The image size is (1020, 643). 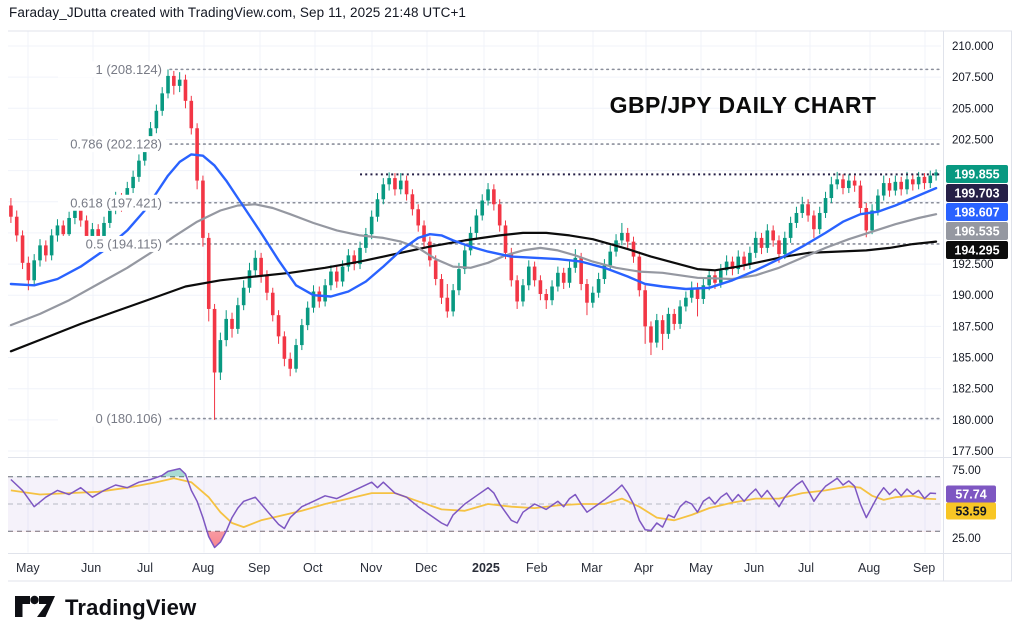 What do you see at coordinates (537, 568) in the screenshot?
I see `svg-text: Feb` at bounding box center [537, 568].